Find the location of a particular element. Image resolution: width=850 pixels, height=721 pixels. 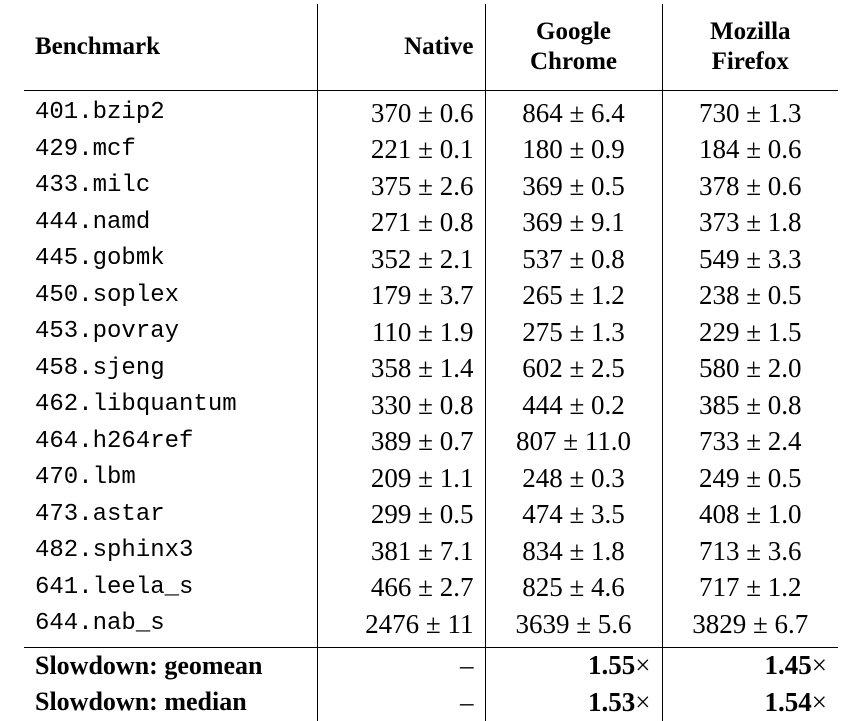

header-chrome: Google Chrome is located at coordinates (574, 47).